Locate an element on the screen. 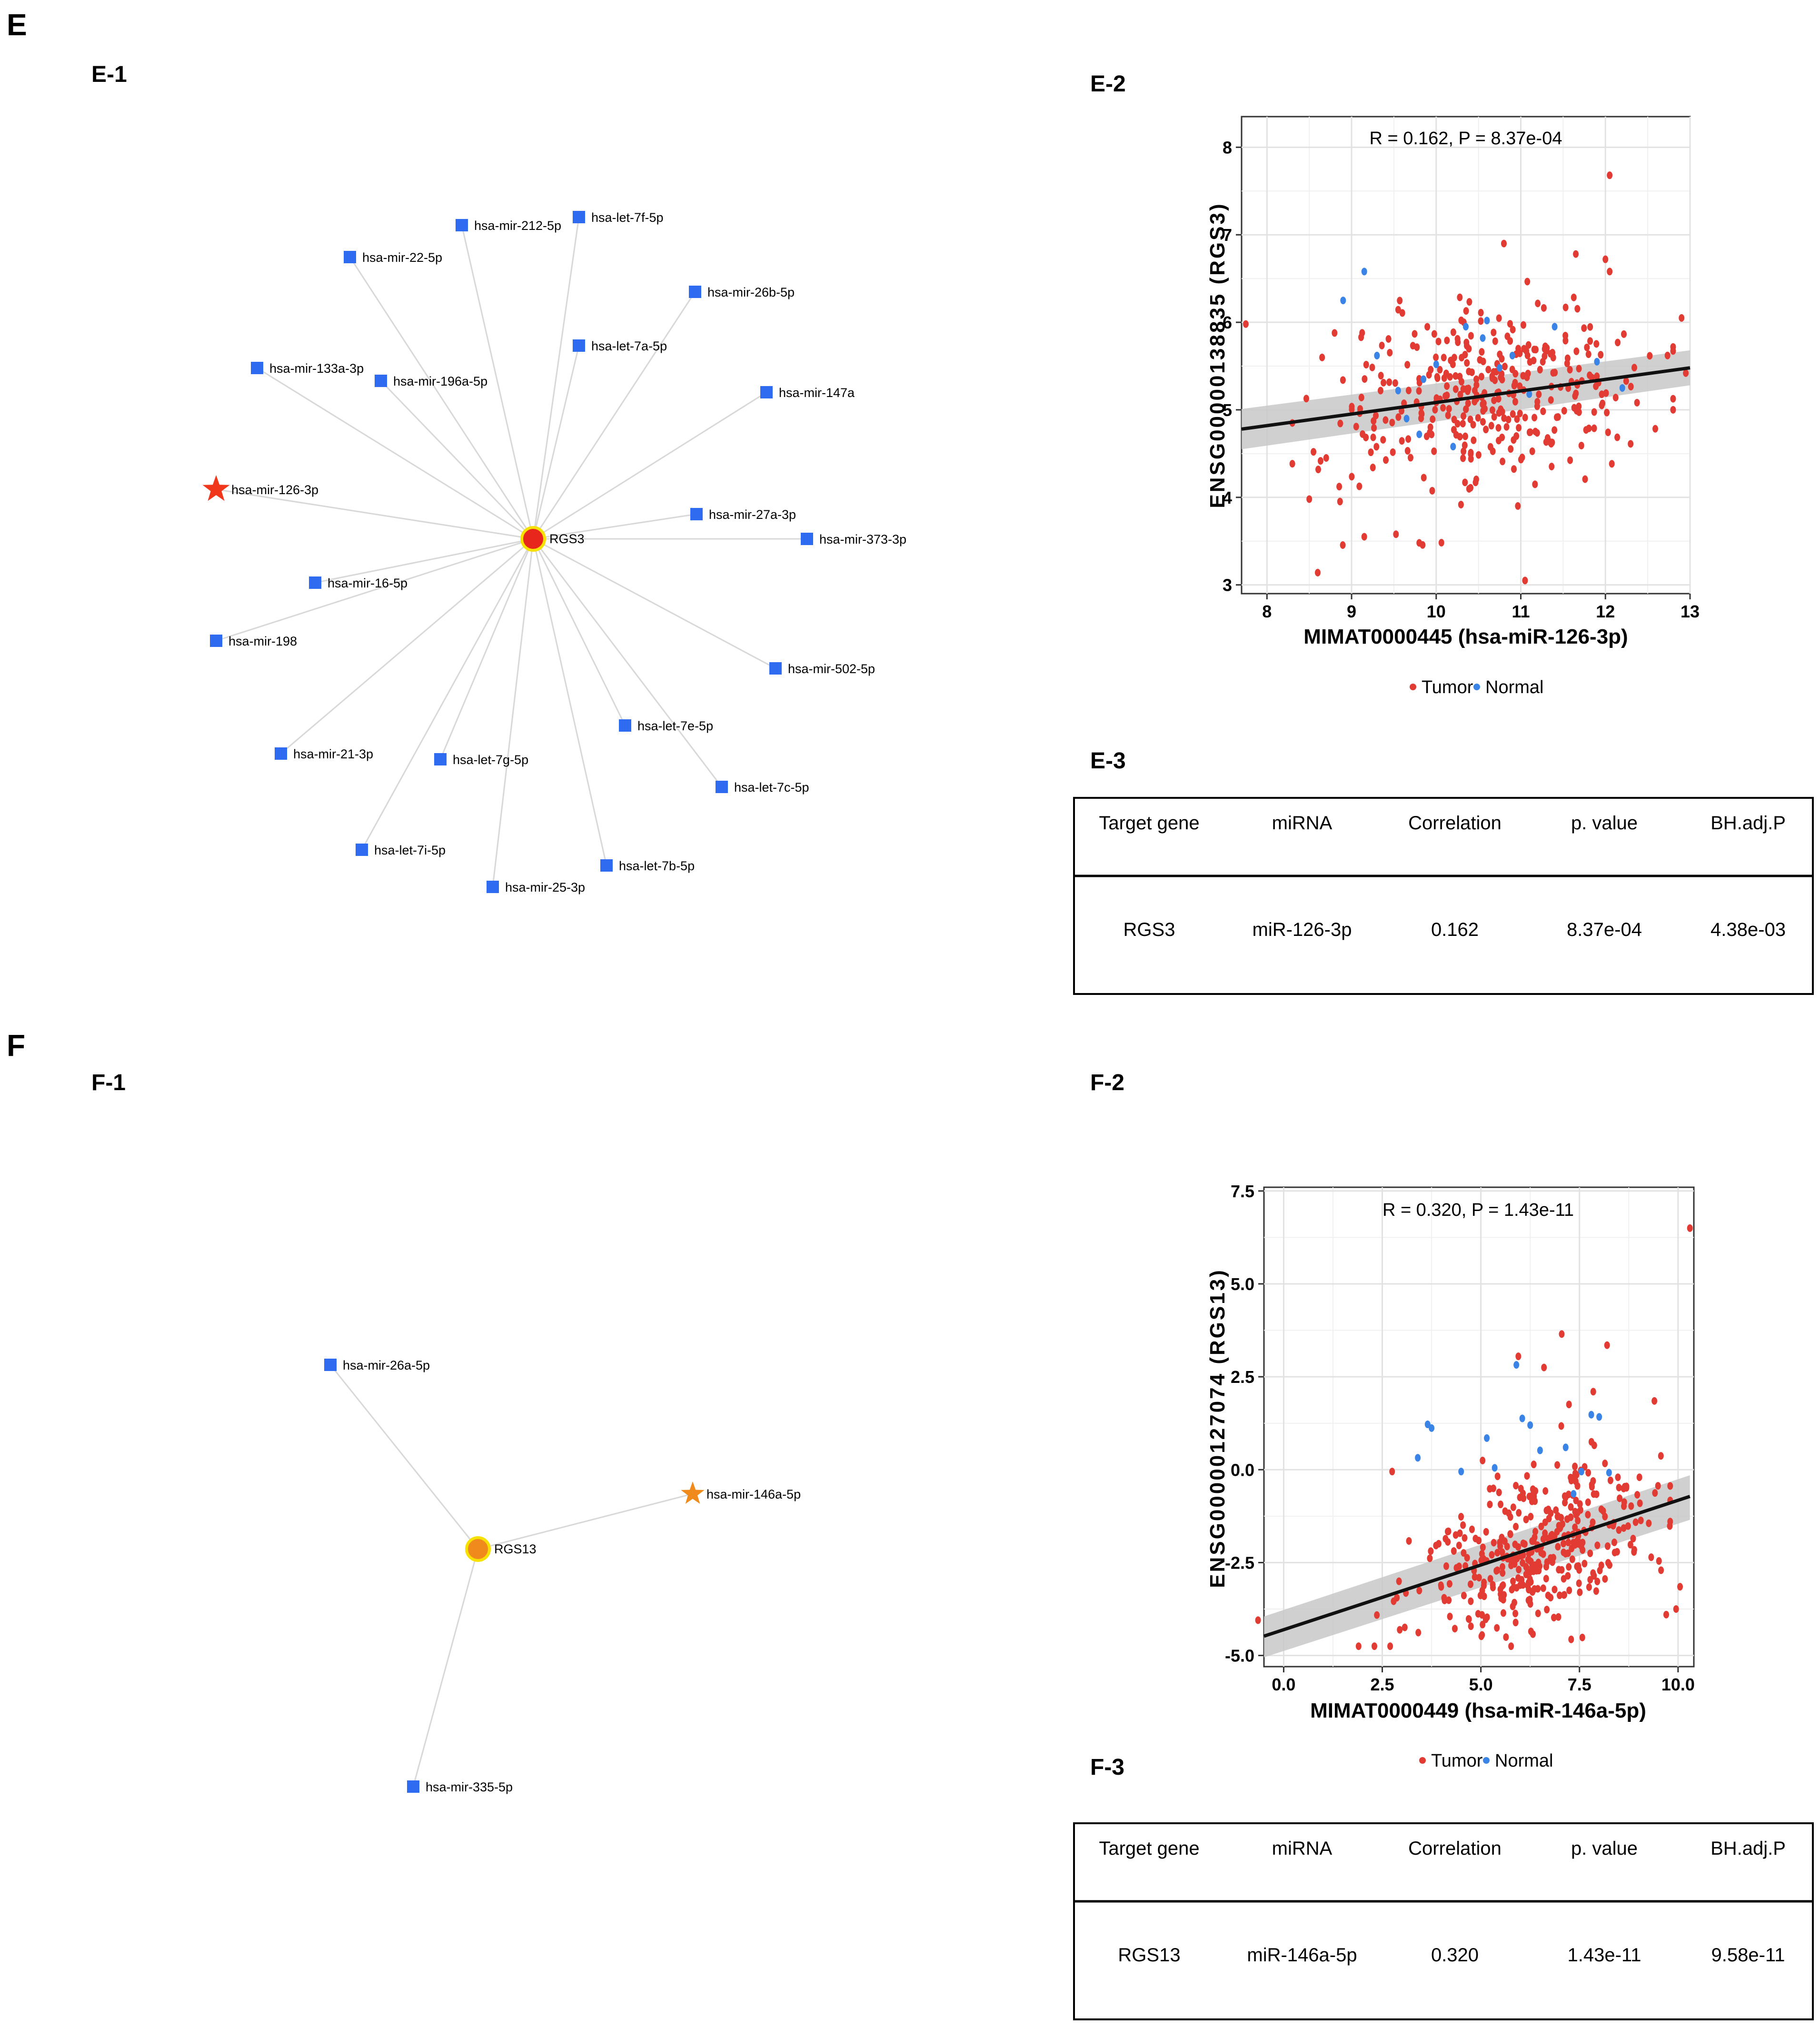 This screenshot has width=1820, height=2027. mirna-node-label: hsa-mir-133a-3p is located at coordinates (317, 368).